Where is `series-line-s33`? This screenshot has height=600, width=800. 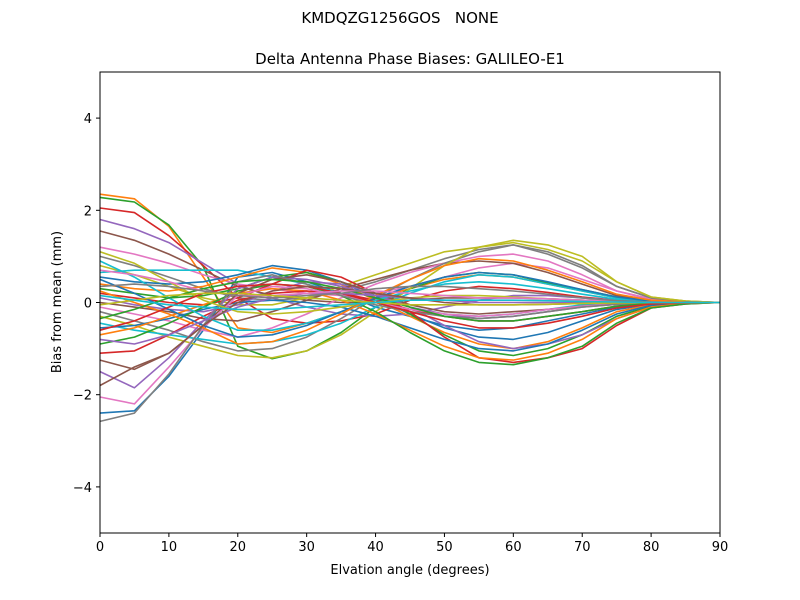
series-line-s33 is located at coordinates (410, 300).